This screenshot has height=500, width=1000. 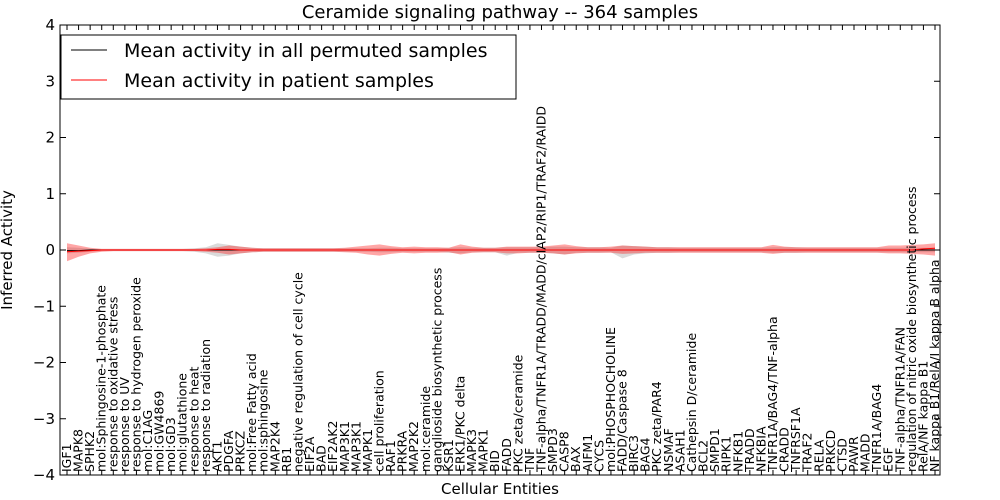 I want to click on category-label: SMPD1, so click(x=714, y=450).